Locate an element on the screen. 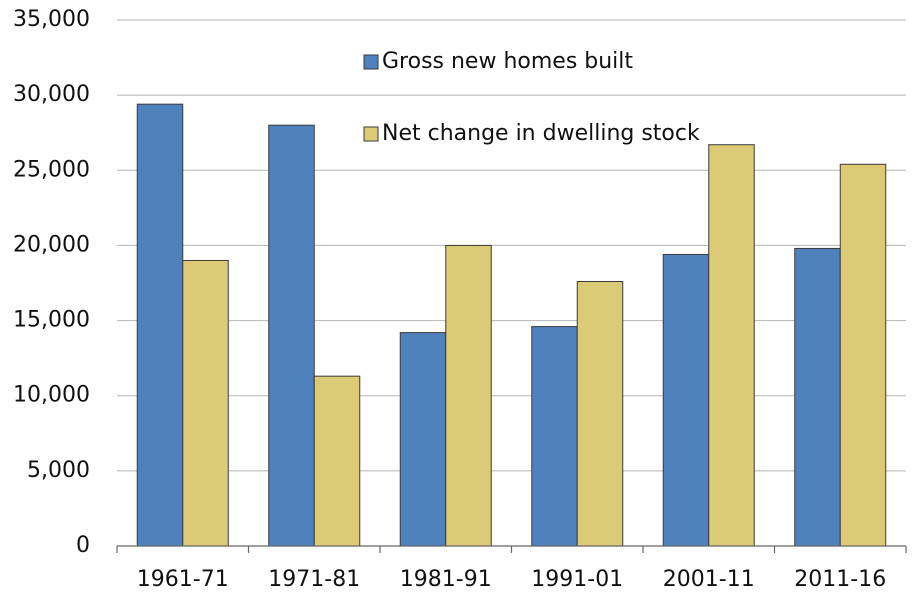  x-tick-label: 1991-01 is located at coordinates (577, 579).